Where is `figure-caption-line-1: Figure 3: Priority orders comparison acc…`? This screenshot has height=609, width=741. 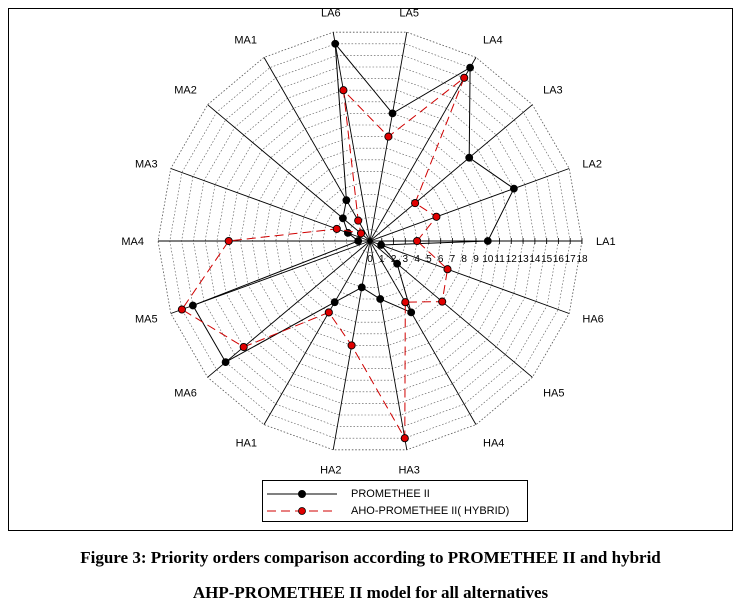 figure-caption-line-1: Figure 3: Priority orders comparison acc… is located at coordinates (370, 558).